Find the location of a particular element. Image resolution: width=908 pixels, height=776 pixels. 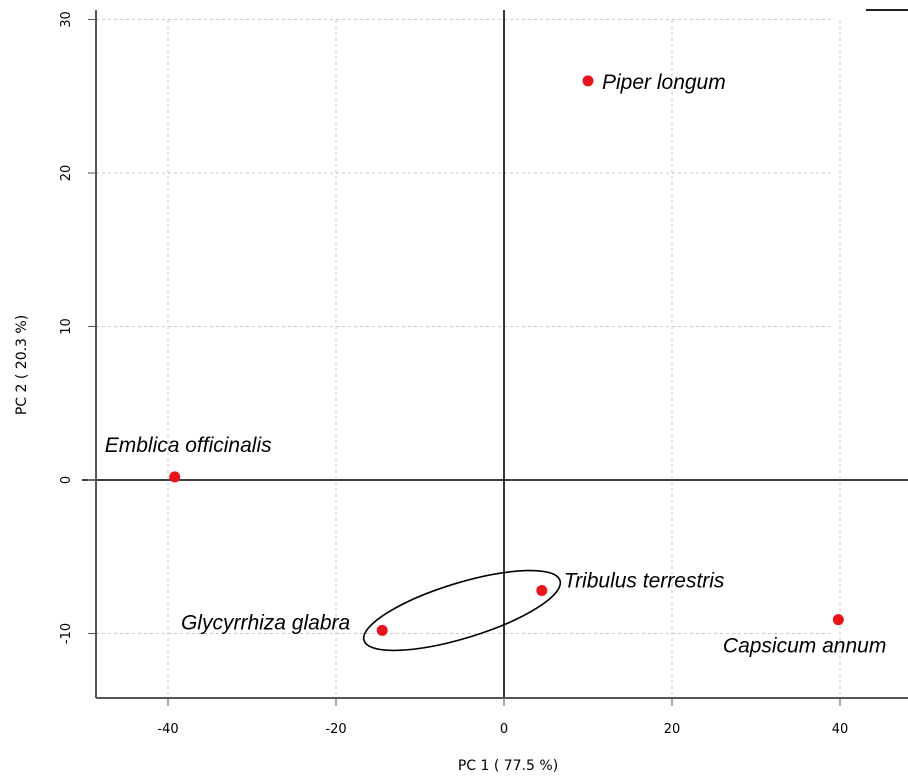

y-tick-label: 0 is located at coordinates (66, 480).